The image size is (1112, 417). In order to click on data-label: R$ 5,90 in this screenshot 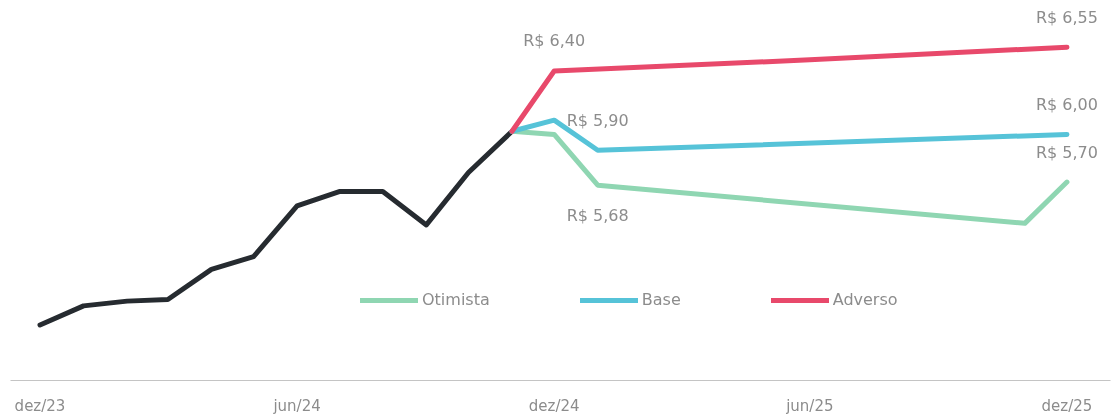, I will do `click(597, 120)`.